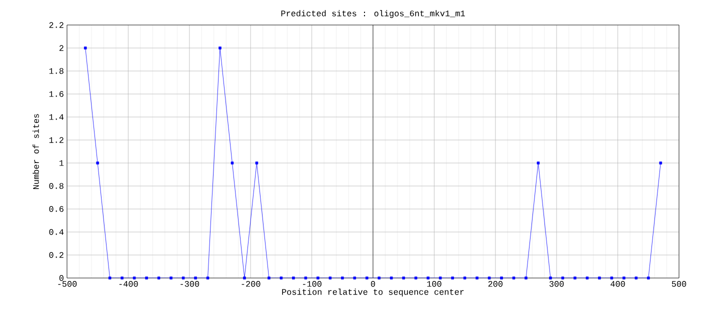 The width and height of the screenshot is (704, 328). Describe the element at coordinates (56, 186) in the screenshot. I see `y-tick-label: 0.8` at that location.